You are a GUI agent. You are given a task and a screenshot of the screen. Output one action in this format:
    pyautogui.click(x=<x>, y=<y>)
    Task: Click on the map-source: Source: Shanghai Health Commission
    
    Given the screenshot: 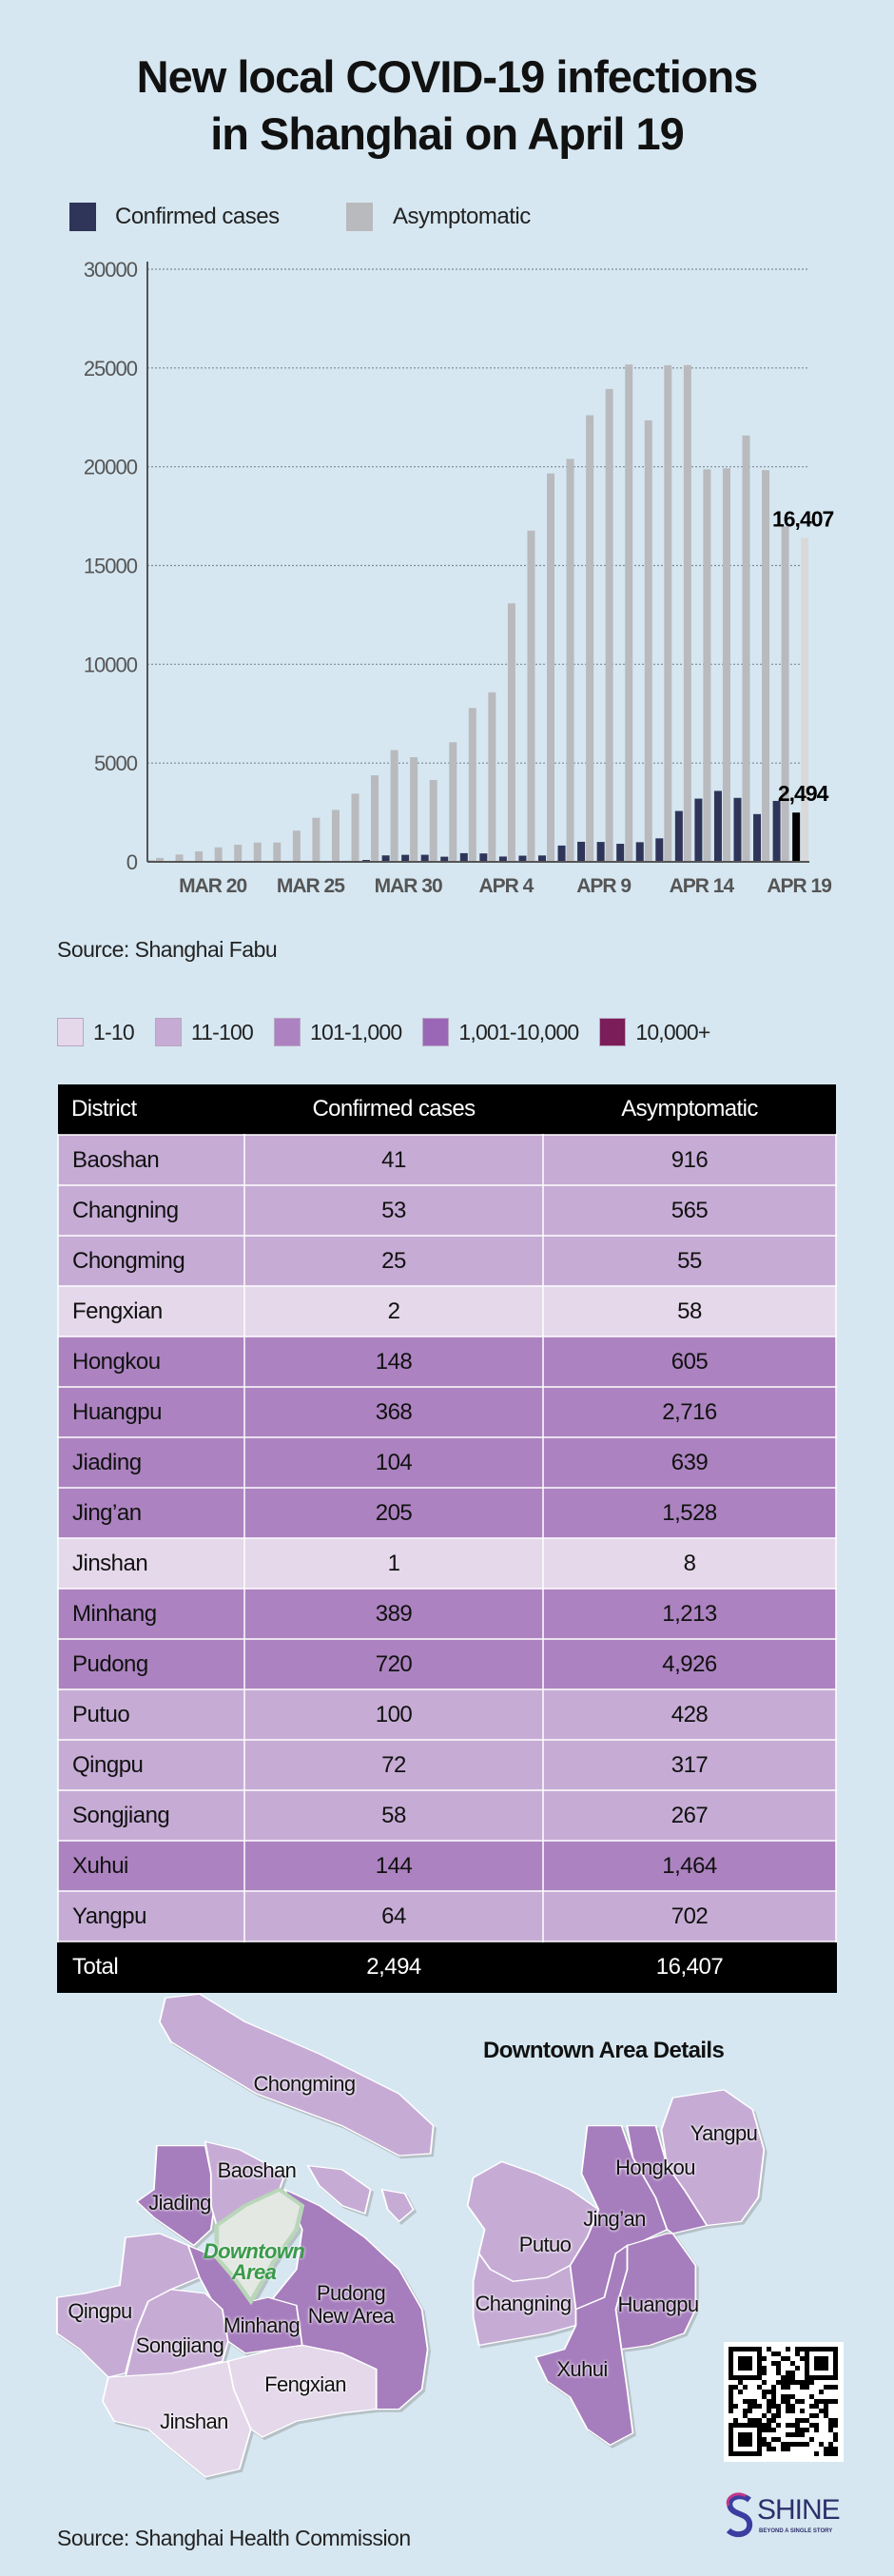 What is the action you would take?
    pyautogui.click(x=234, y=2538)
    